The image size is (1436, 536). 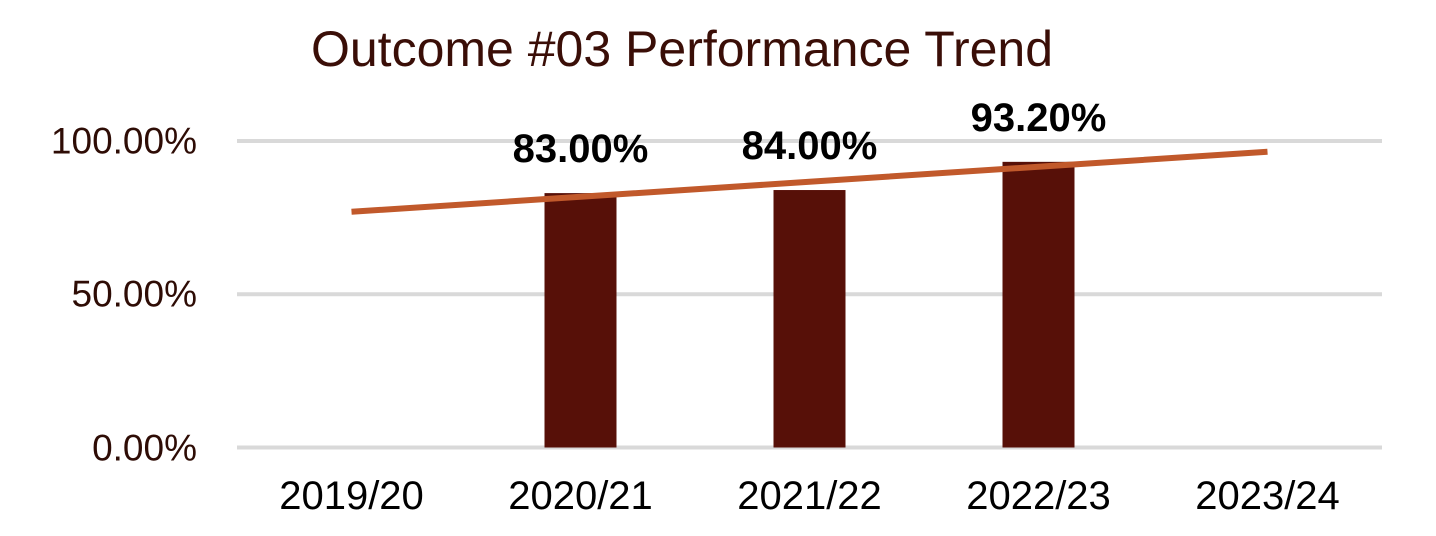 I want to click on x-axis-label-2021-22: 2021/22, so click(x=809, y=496).